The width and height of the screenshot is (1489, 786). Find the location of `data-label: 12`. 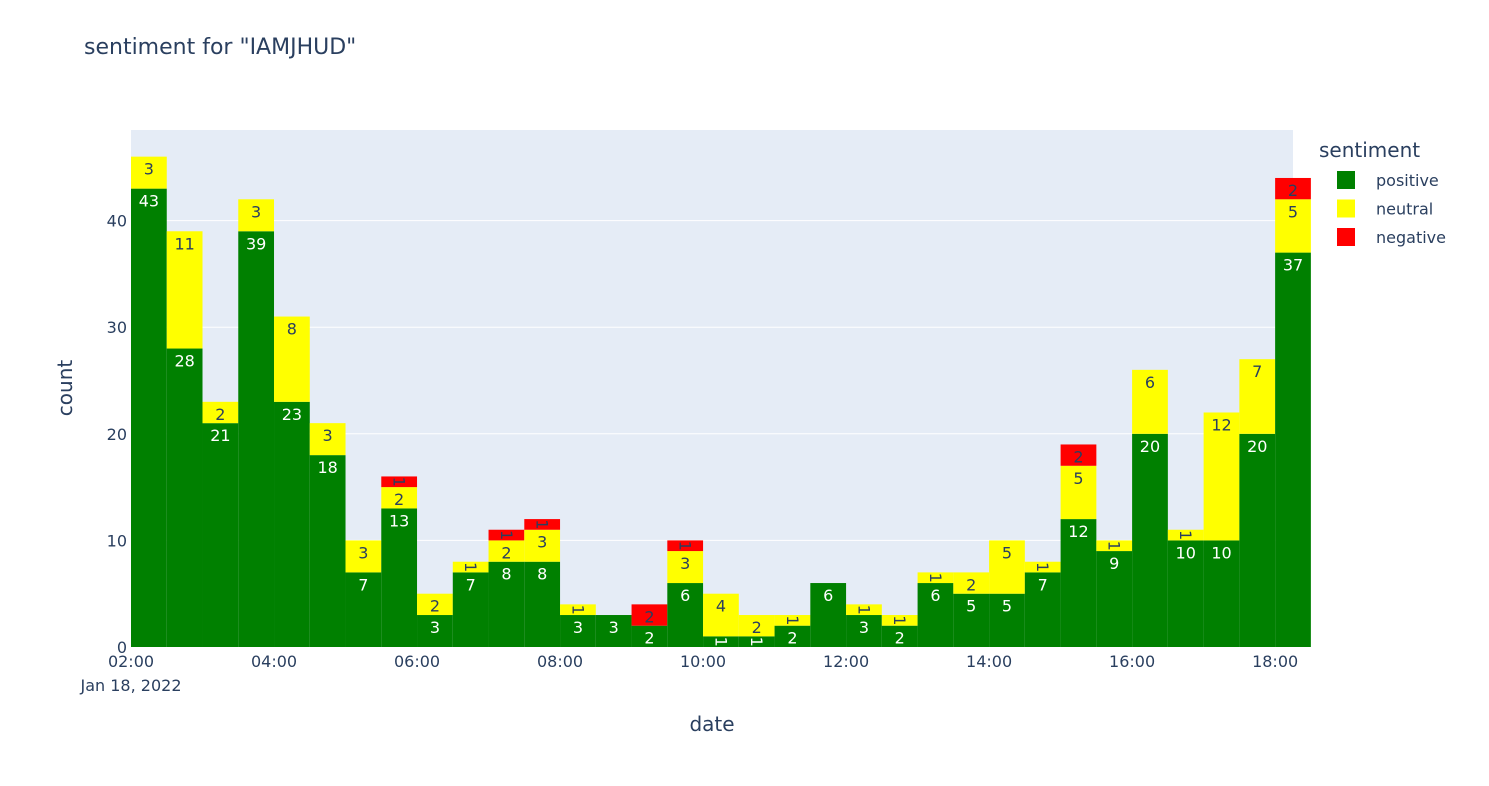

data-label: 12 is located at coordinates (1078, 531).